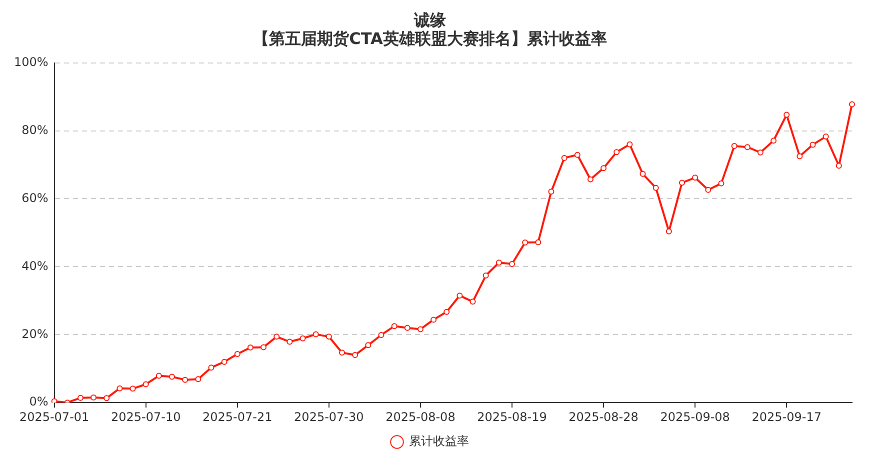 This screenshot has height=466, width=876. What do you see at coordinates (54, 417) in the screenshot?
I see `x-tick-label: 2025-07-01` at bounding box center [54, 417].